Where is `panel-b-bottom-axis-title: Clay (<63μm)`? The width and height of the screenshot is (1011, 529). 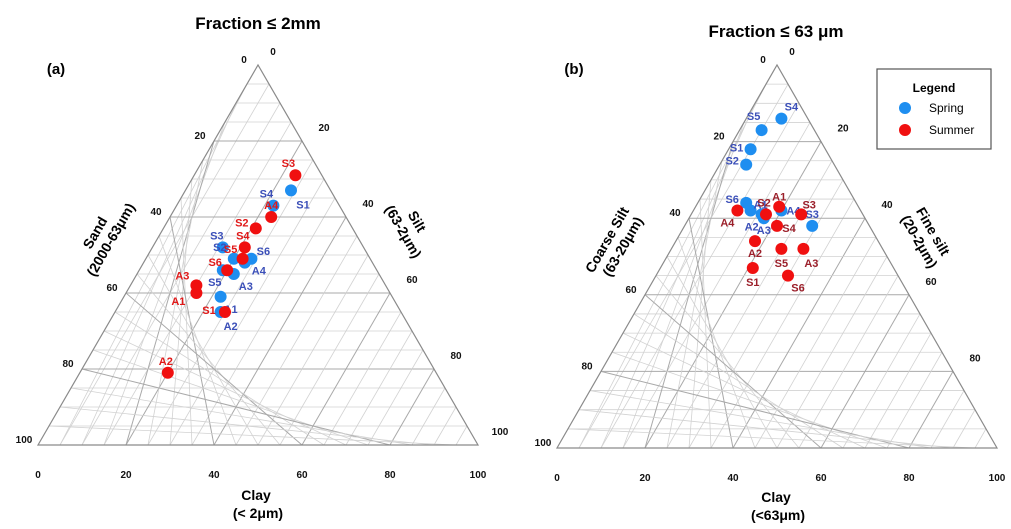
panel-b-bottom-axis-title: Clay (<63μm) is located at coordinates (778, 506).